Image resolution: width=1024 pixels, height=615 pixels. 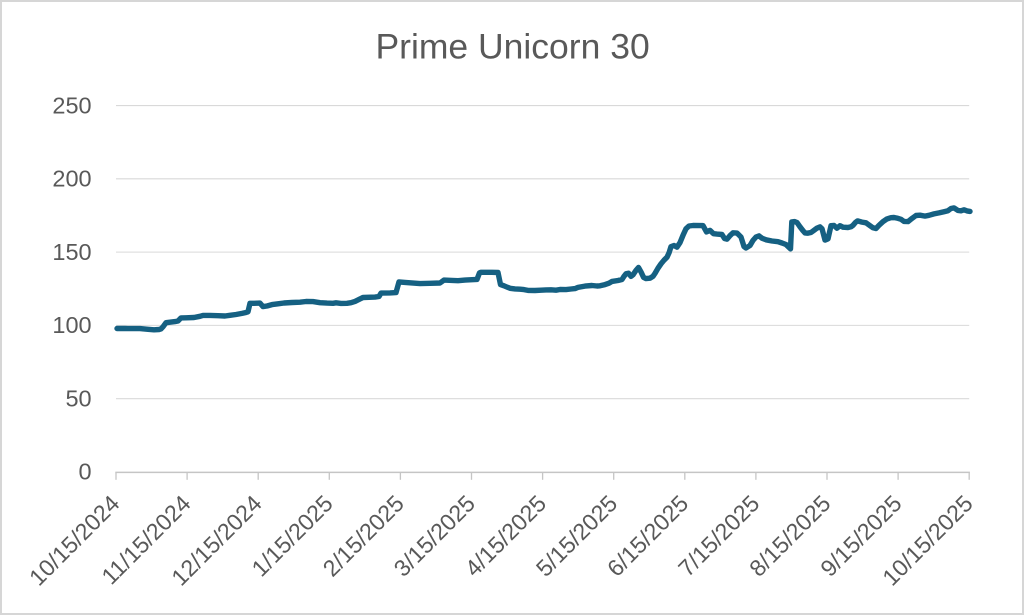 What do you see at coordinates (71, 252) in the screenshot?
I see `svg-text: 150` at bounding box center [71, 252].